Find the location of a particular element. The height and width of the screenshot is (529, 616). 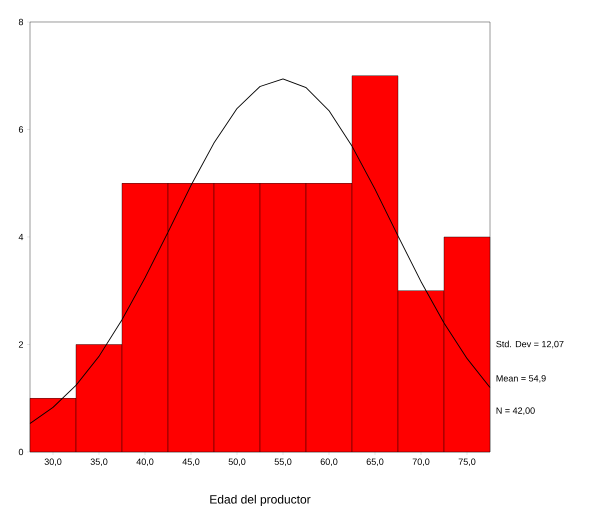

y-tick-label: 8 is located at coordinates (21, 22).